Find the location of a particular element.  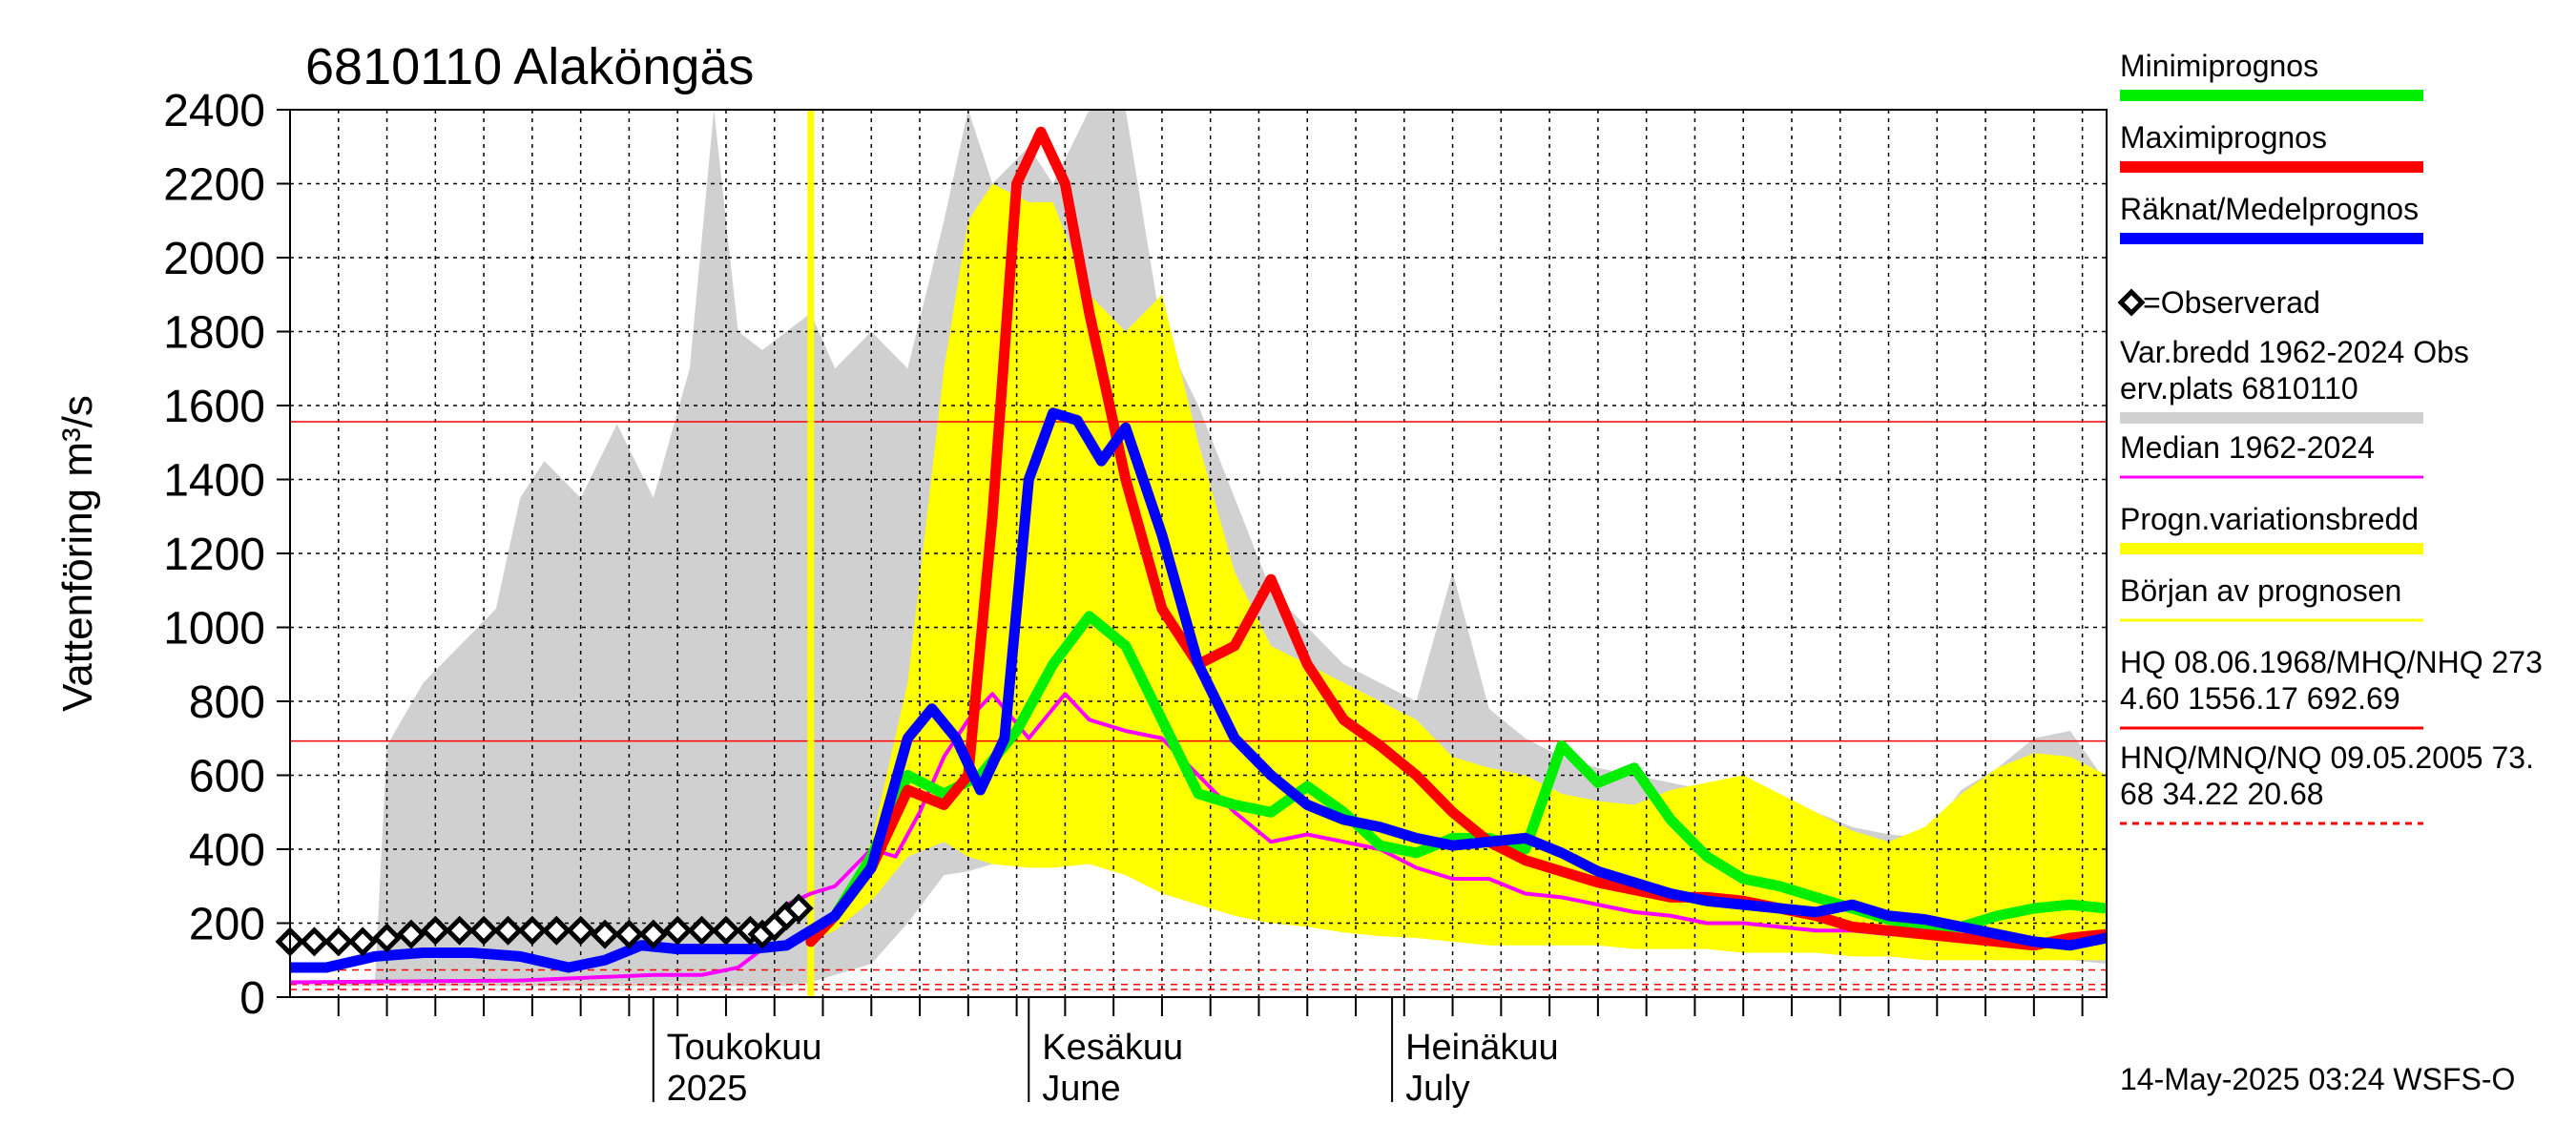

month-label: Toukokuu is located at coordinates (744, 1048).